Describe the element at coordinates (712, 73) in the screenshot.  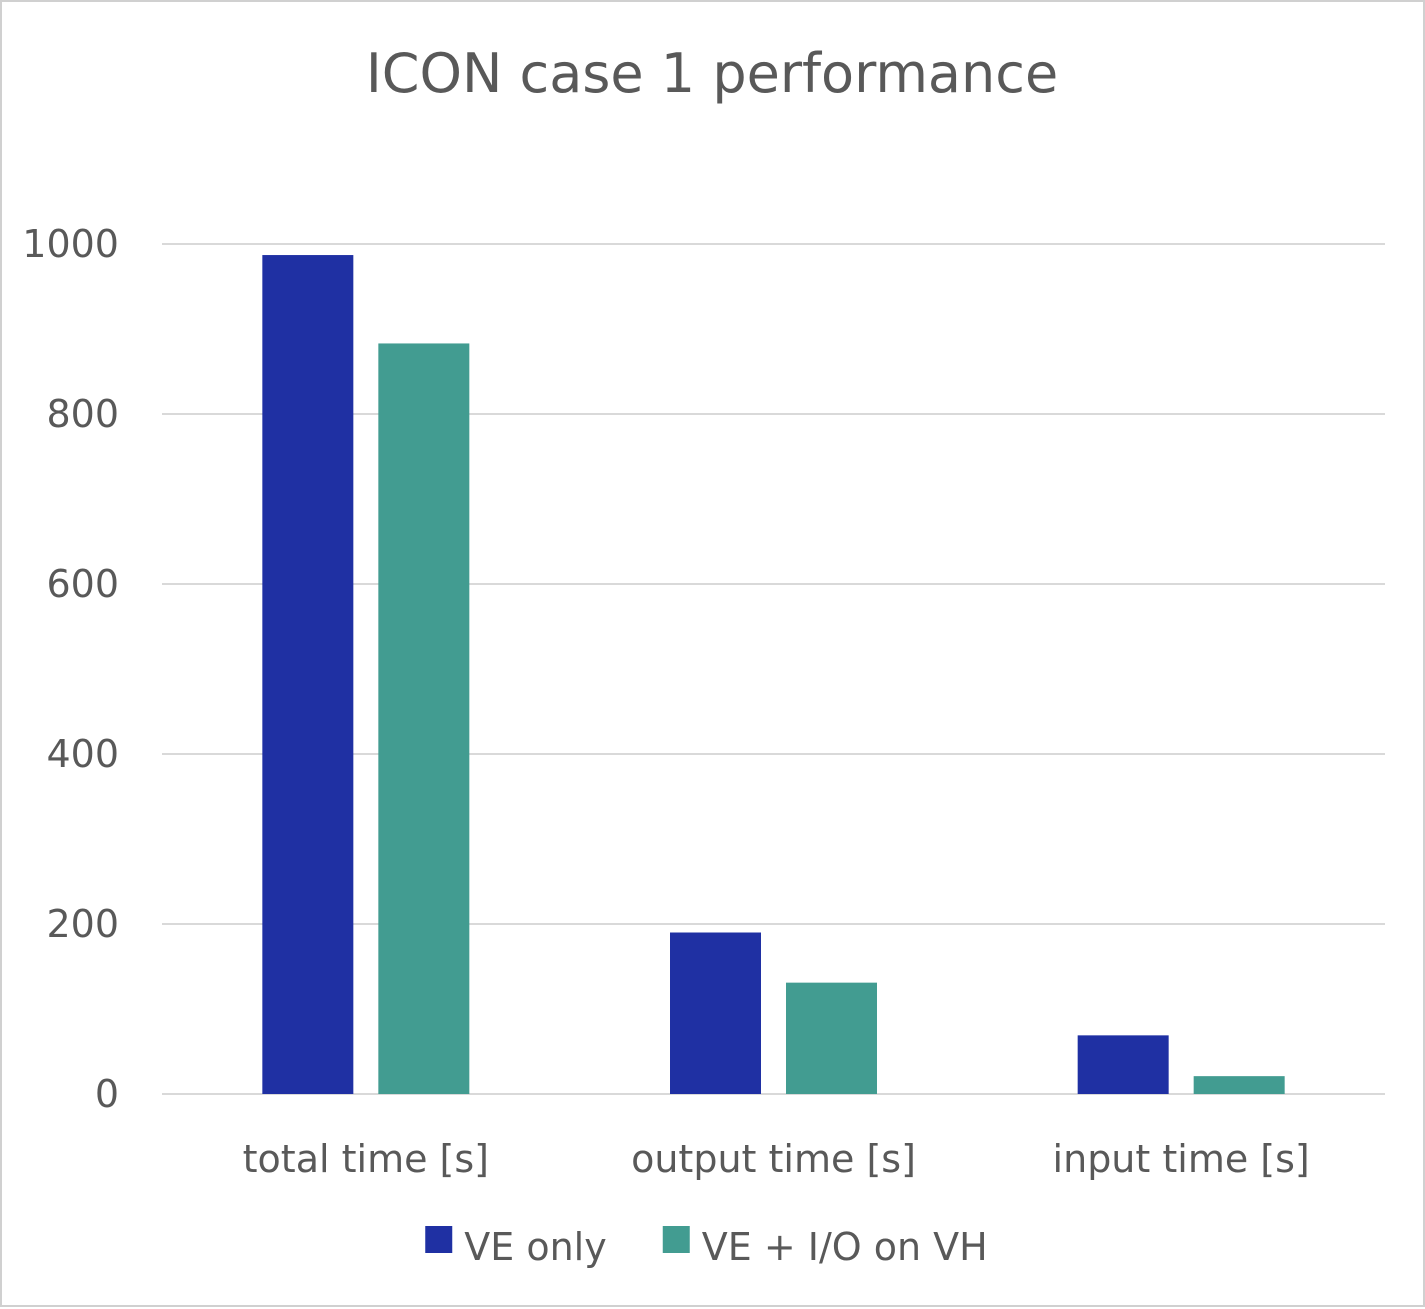
I see `chart-title: ICON case 1 performance` at that location.